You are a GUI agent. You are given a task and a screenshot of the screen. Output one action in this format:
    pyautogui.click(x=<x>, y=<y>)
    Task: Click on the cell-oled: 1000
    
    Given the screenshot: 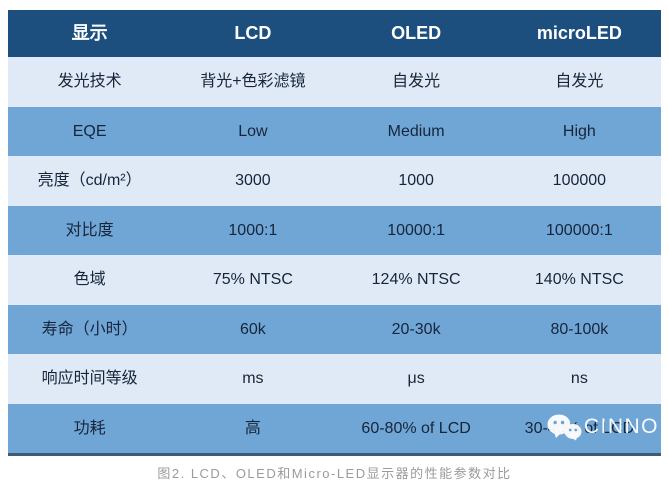 What is the action you would take?
    pyautogui.click(x=416, y=181)
    